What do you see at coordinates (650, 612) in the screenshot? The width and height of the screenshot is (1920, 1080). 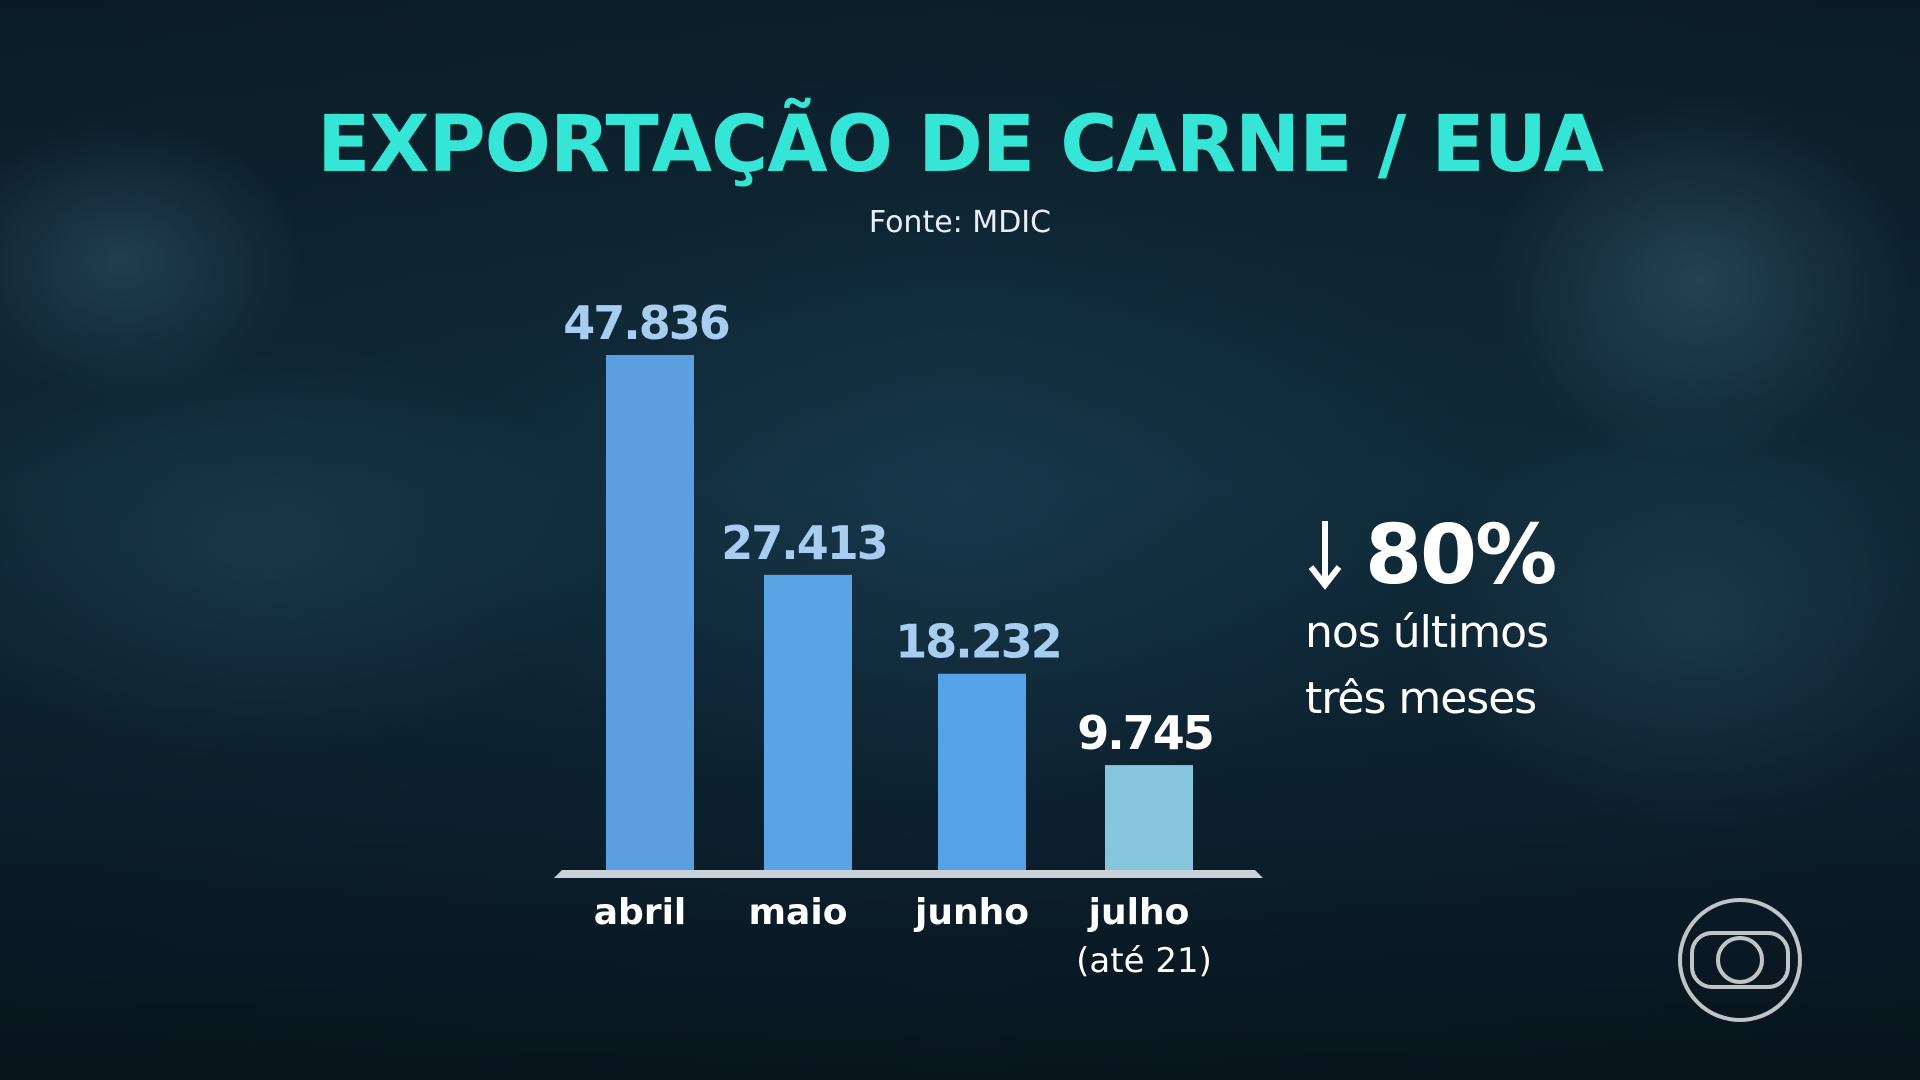 I see `bar-abril` at bounding box center [650, 612].